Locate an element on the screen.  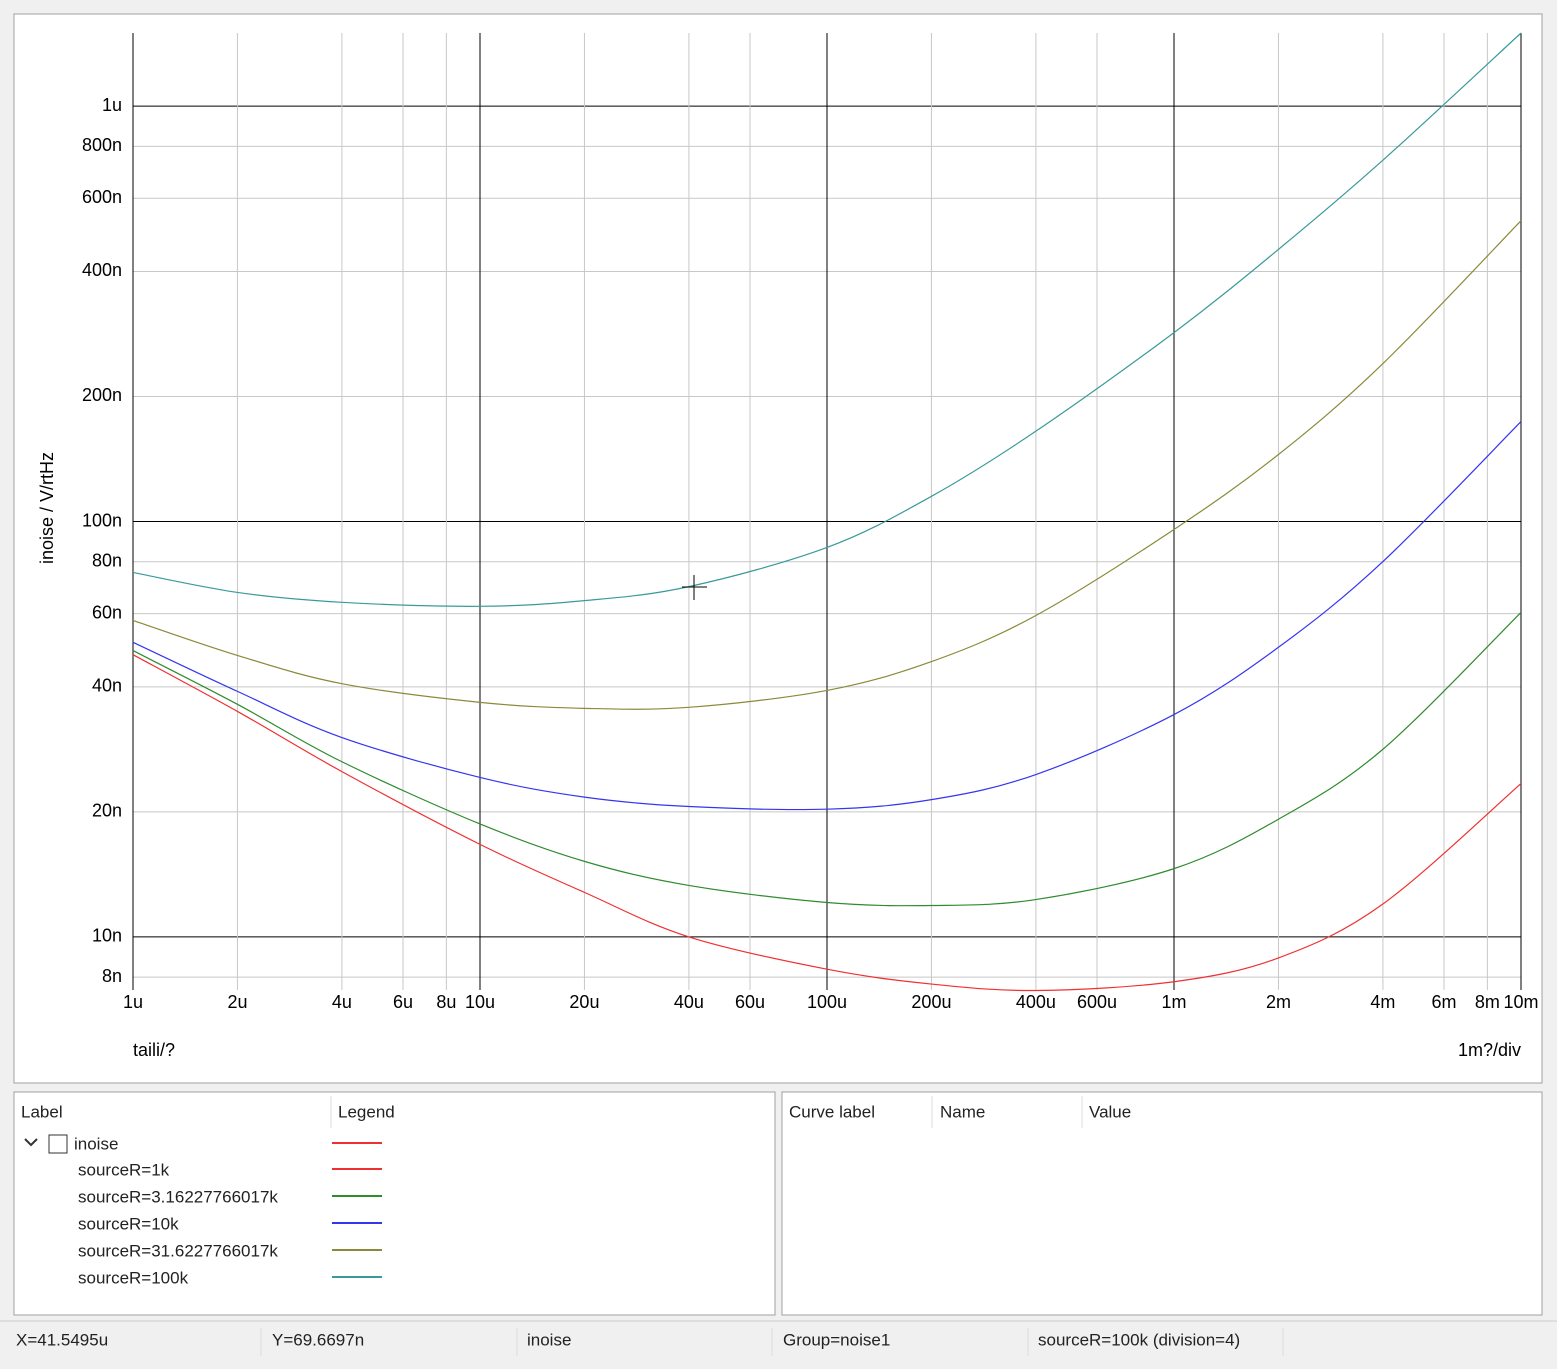
y-tick-label: 800n is located at coordinates (102, 145).